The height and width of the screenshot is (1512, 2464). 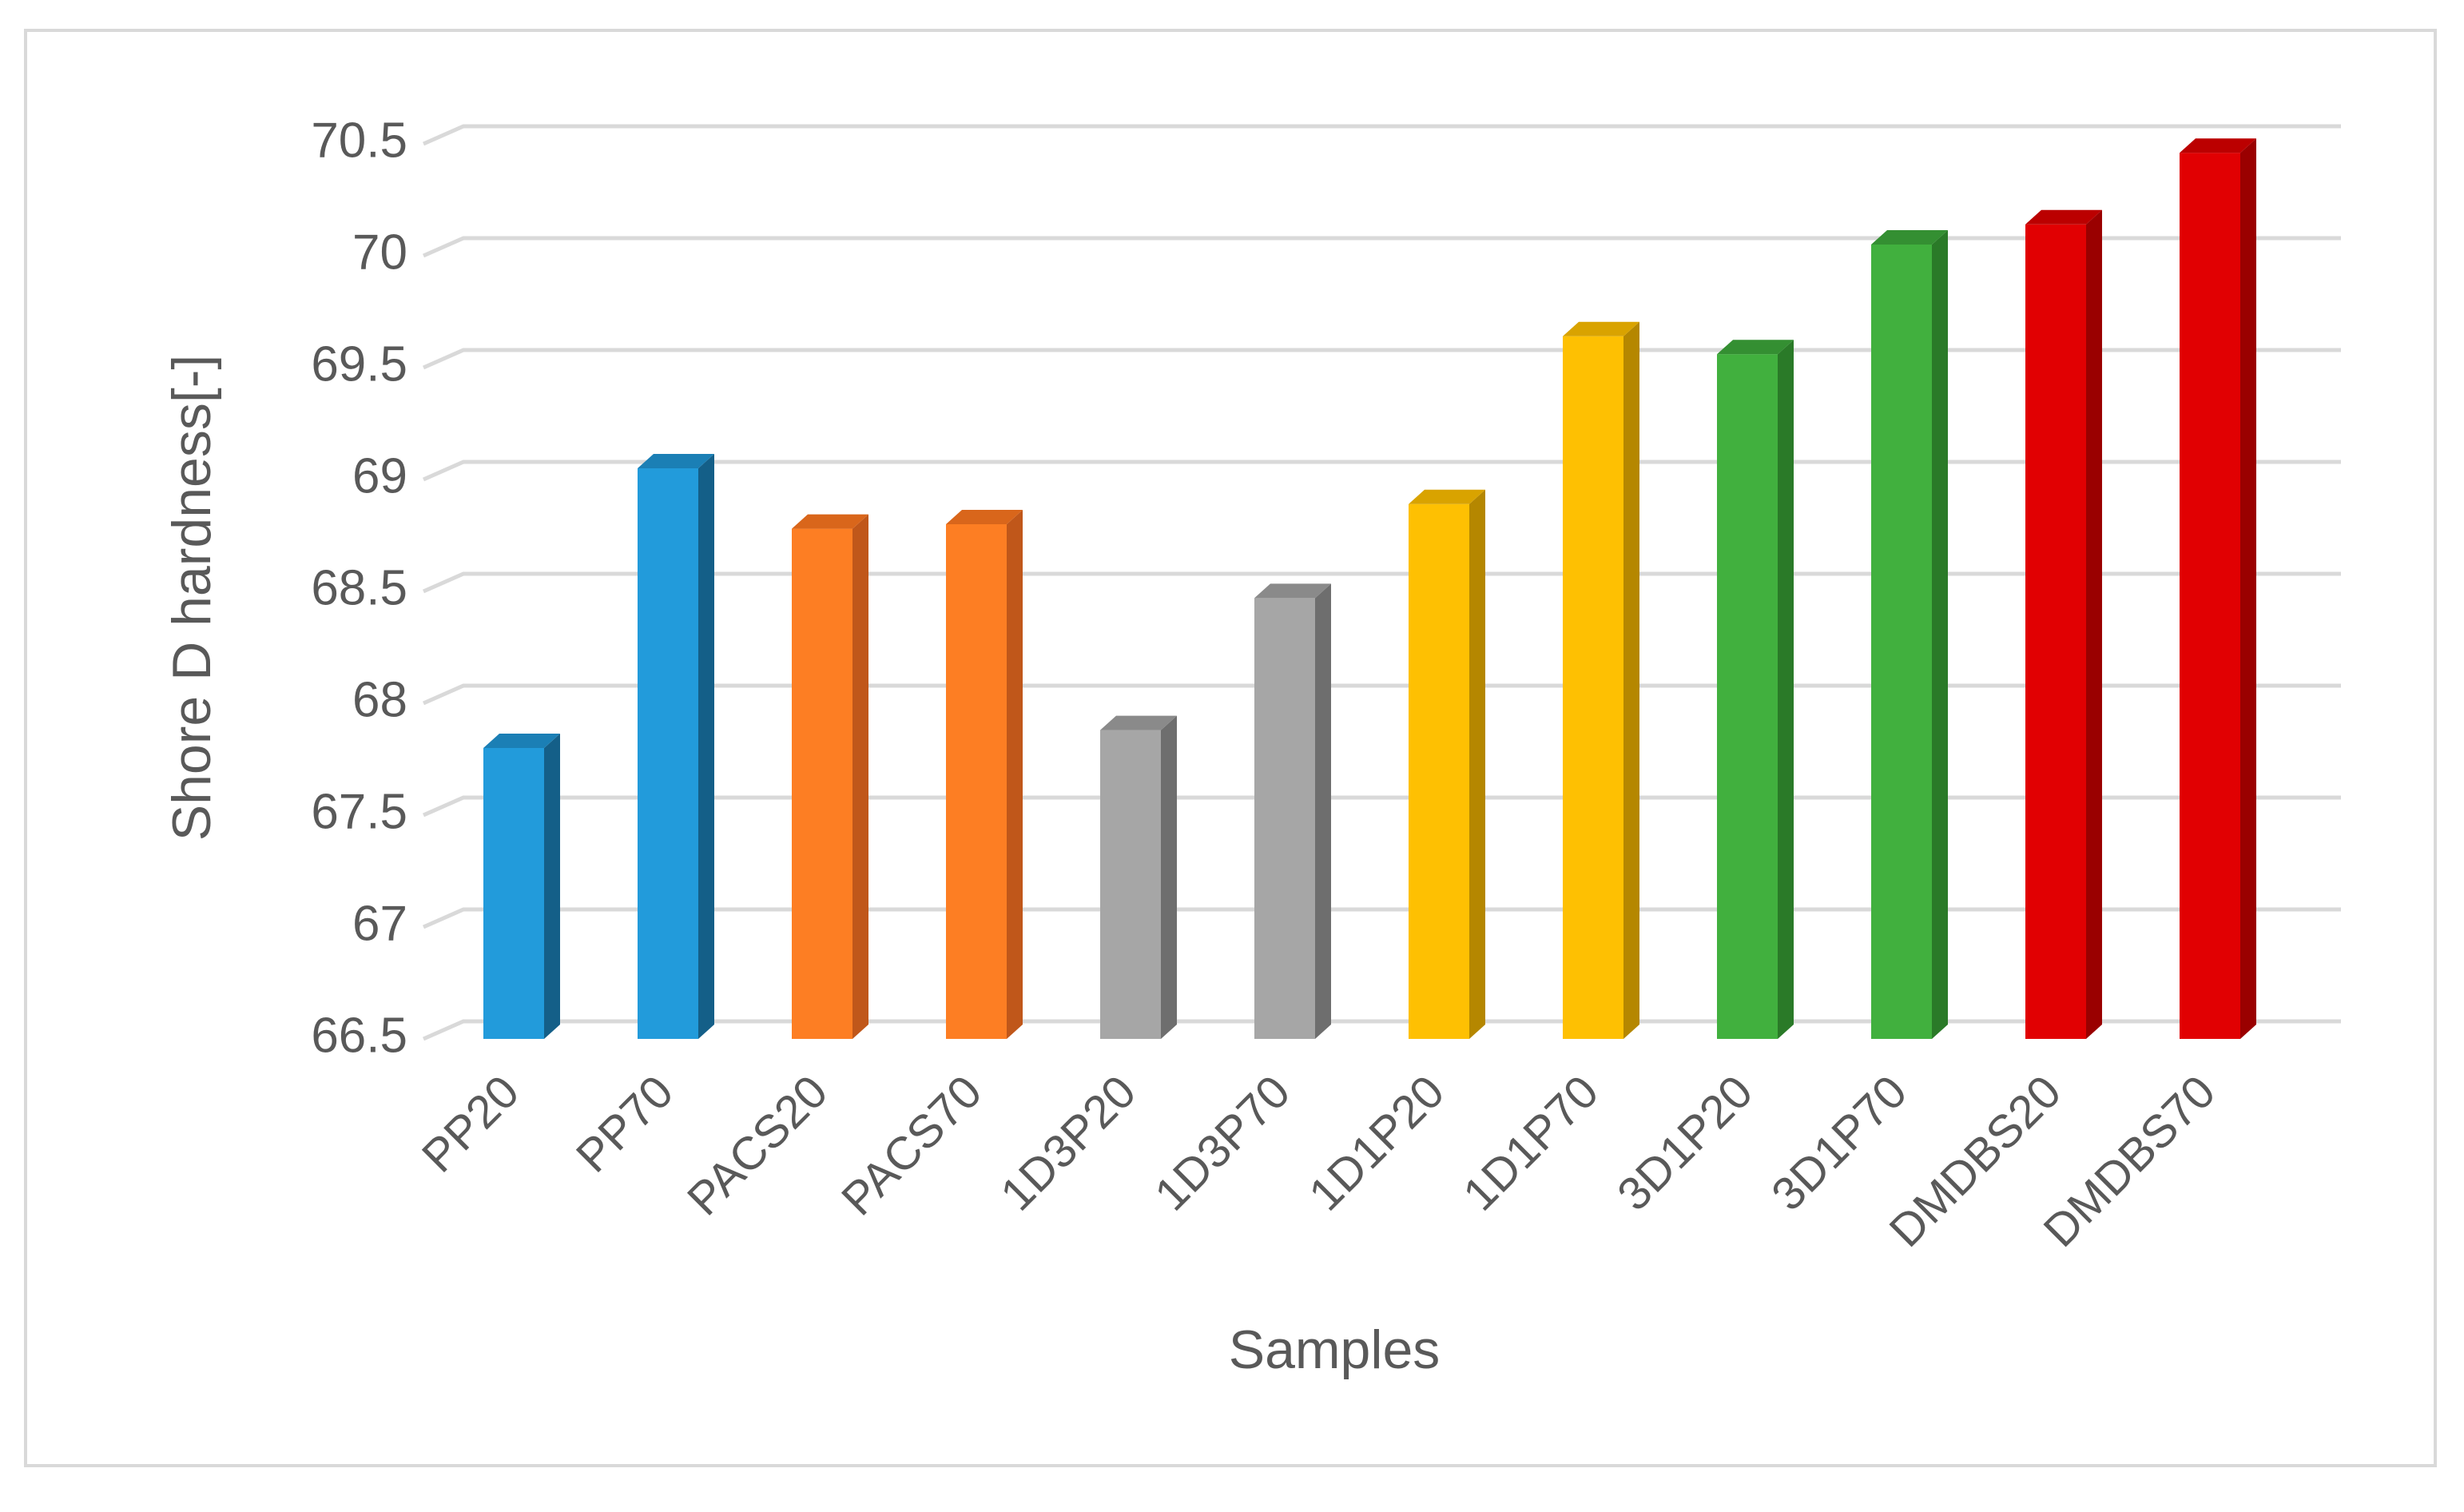 I want to click on x-tick-label: 1D3P20, so click(x=1068, y=1142).